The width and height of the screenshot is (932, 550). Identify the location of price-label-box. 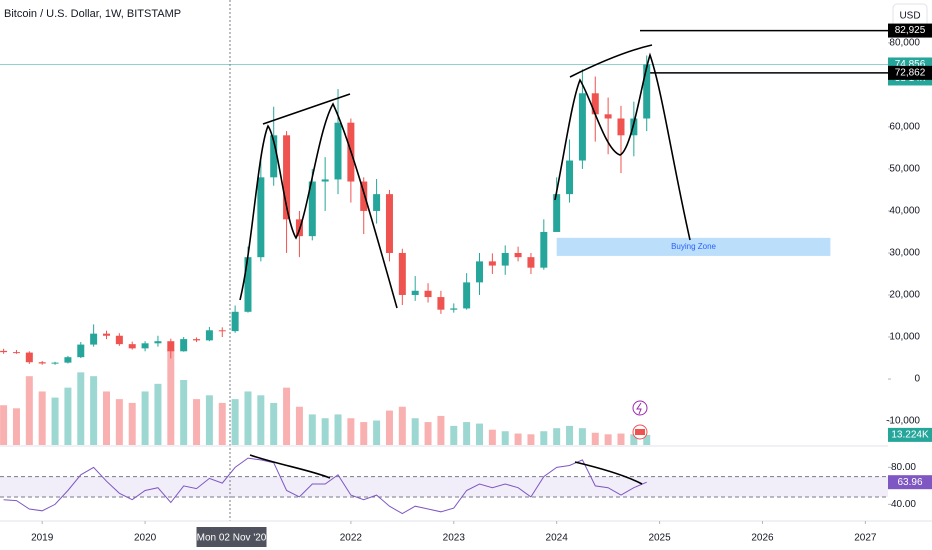
(910, 30).